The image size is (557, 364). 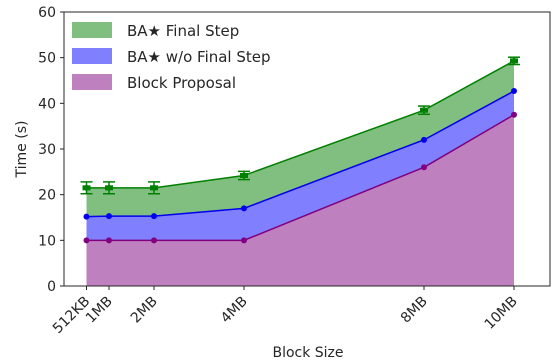 I want to click on x-tick-label: 2MB, so click(x=144, y=310).